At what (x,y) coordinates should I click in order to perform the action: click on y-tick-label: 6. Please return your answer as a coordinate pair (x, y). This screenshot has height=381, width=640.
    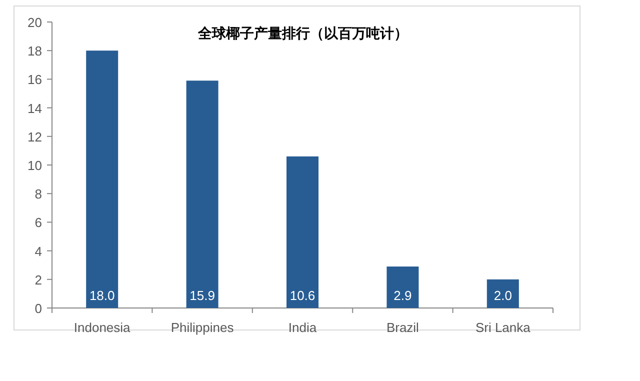
    Looking at the image, I should click on (38, 222).